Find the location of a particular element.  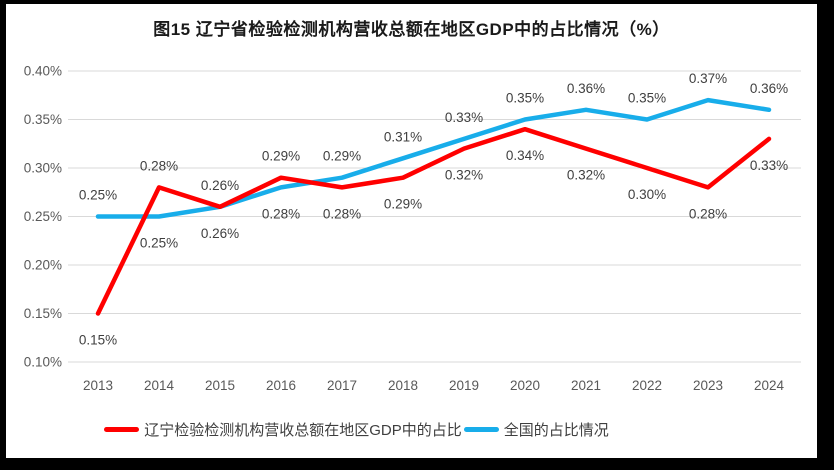

legend-label-liaoning: 辽宁检验检测机构营收总额在地区GDP中的占比 is located at coordinates (303, 430).